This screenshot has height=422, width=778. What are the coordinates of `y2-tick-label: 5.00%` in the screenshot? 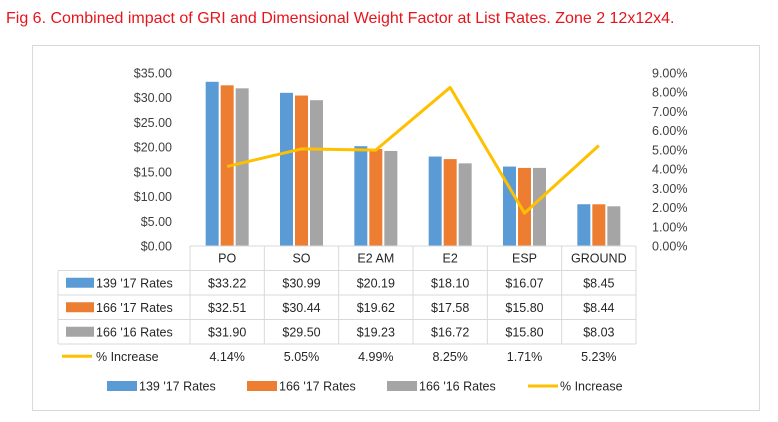 It's located at (669, 150).